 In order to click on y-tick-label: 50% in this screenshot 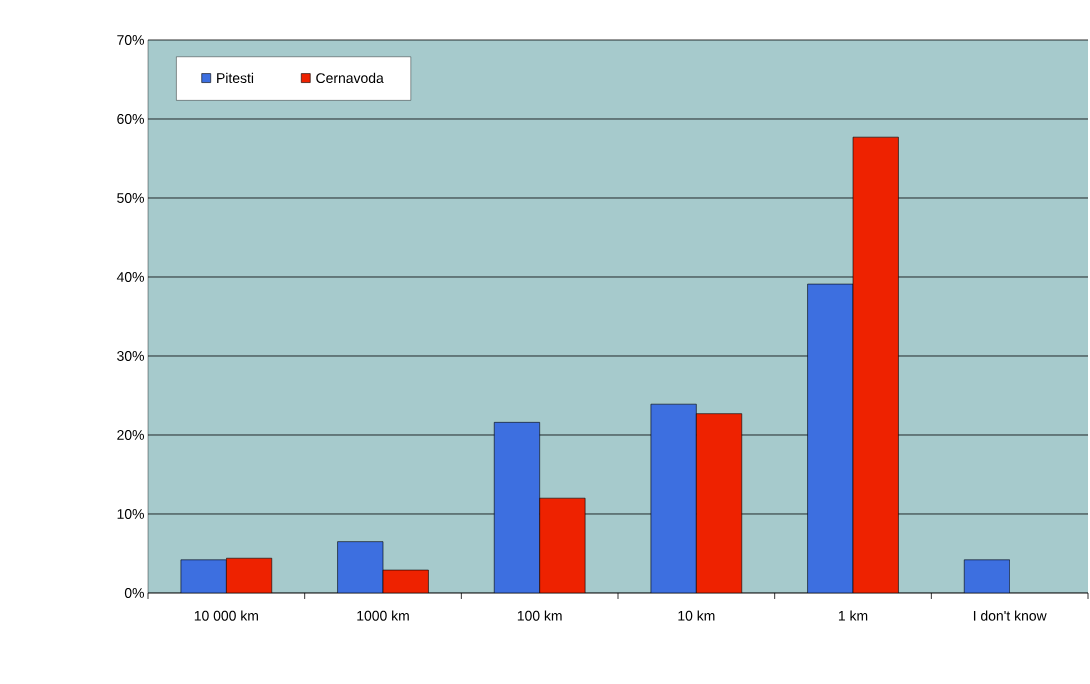, I will do `click(130, 198)`.